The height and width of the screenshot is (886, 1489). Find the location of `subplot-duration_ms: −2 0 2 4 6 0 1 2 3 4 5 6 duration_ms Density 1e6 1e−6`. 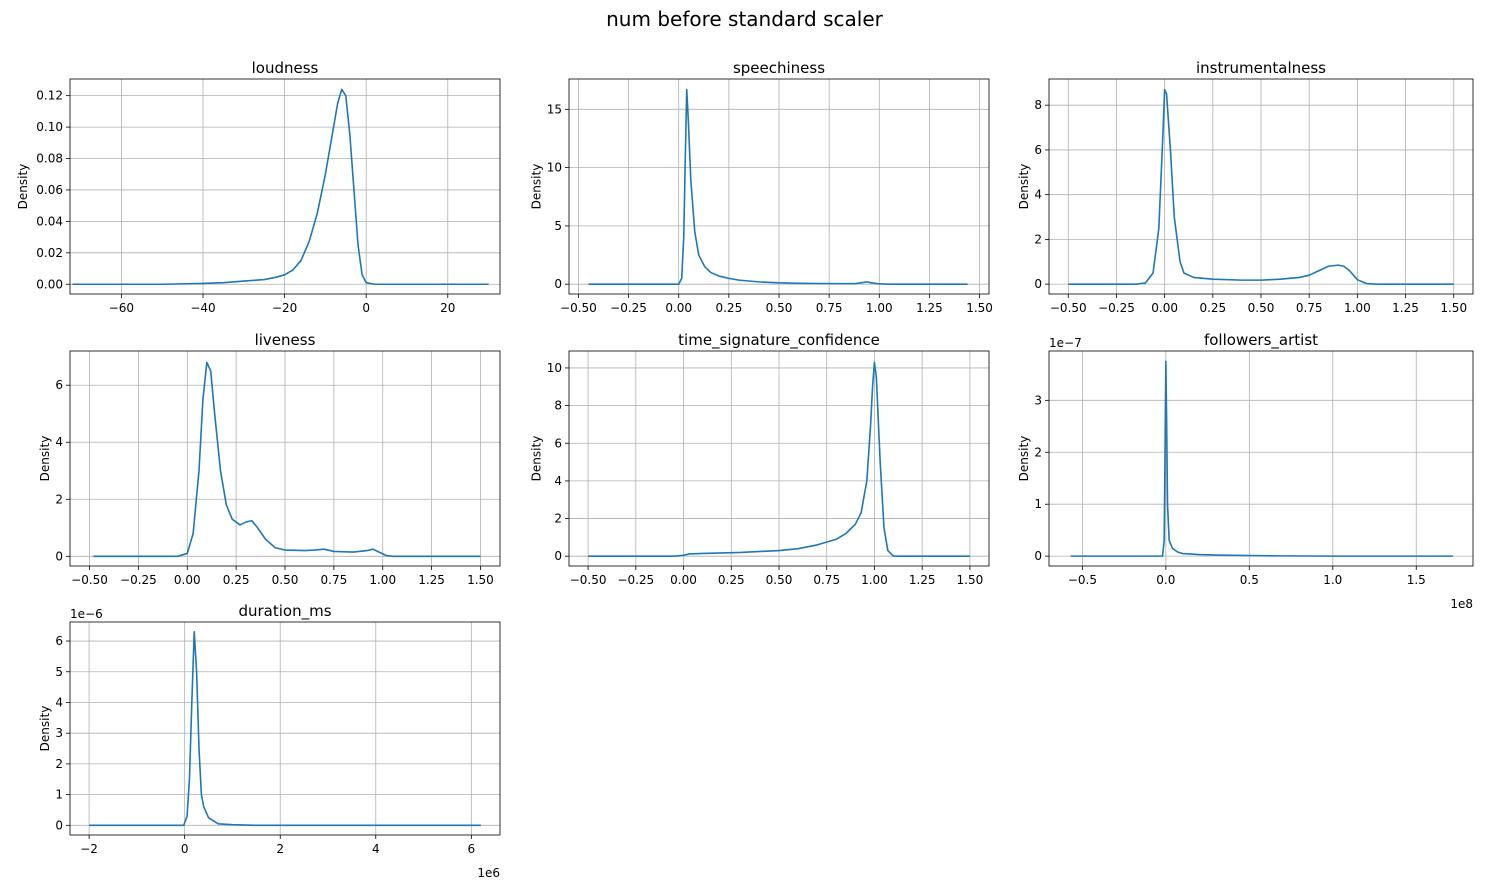

subplot-duration_ms: −2 0 2 4 6 0 1 2 3 4 5 6 duration_ms Density 1e6 1e−6 is located at coordinates (269, 741).